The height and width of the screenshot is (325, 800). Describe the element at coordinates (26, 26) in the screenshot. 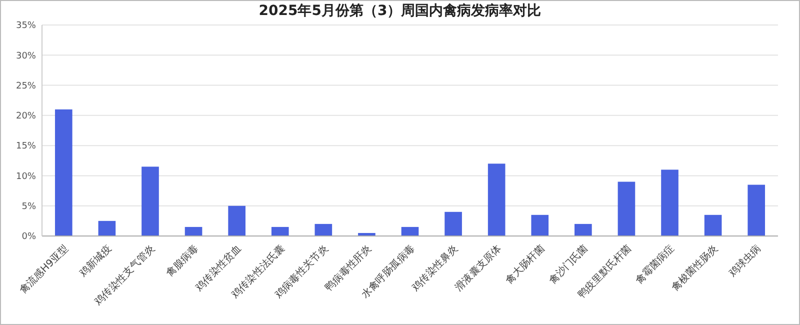

I see `y-tick-label: 35%` at that location.